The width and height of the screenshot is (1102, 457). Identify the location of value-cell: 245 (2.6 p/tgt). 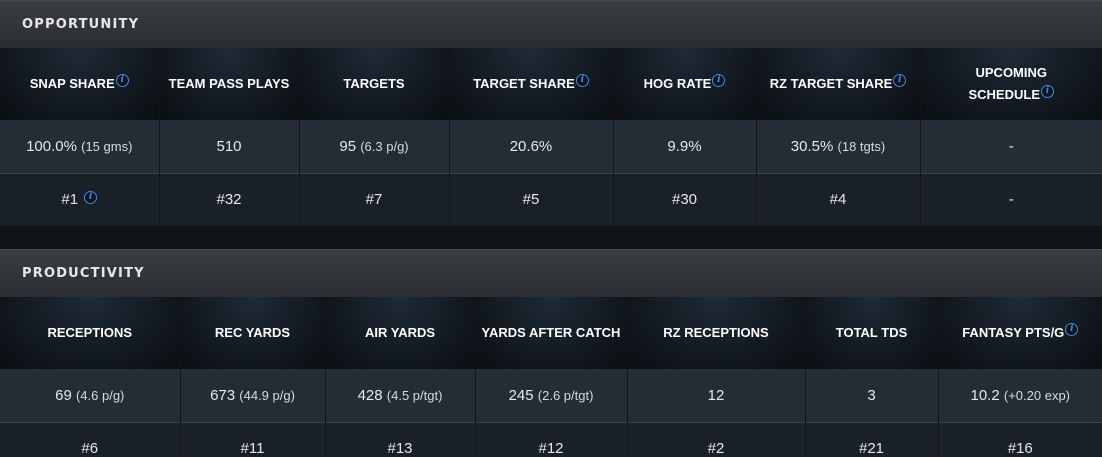
(550, 395).